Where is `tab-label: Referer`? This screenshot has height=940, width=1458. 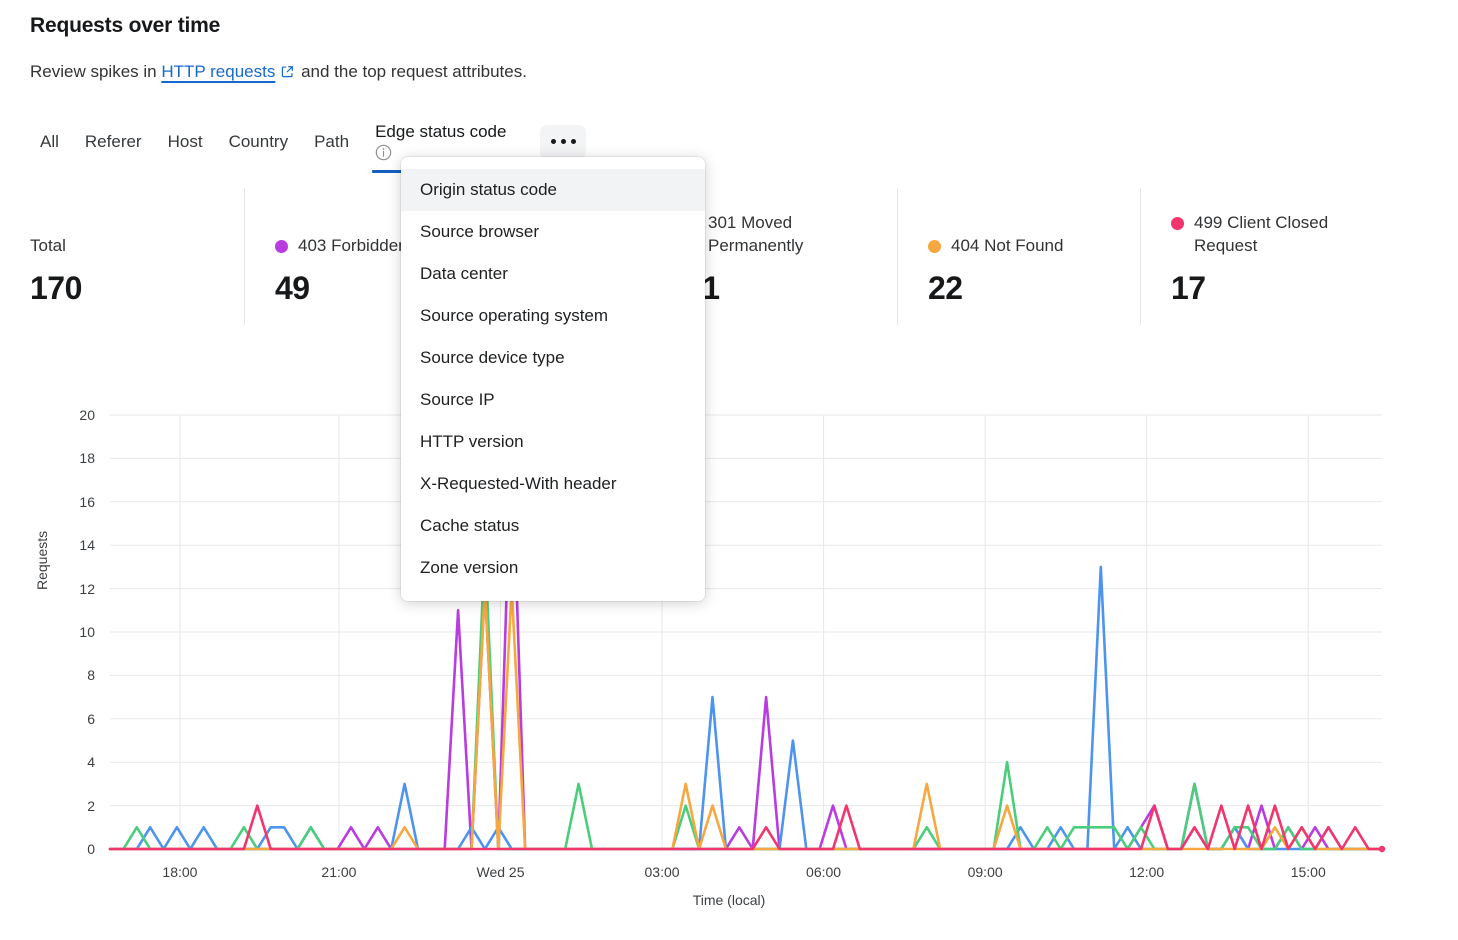 tab-label: Referer is located at coordinates (113, 141).